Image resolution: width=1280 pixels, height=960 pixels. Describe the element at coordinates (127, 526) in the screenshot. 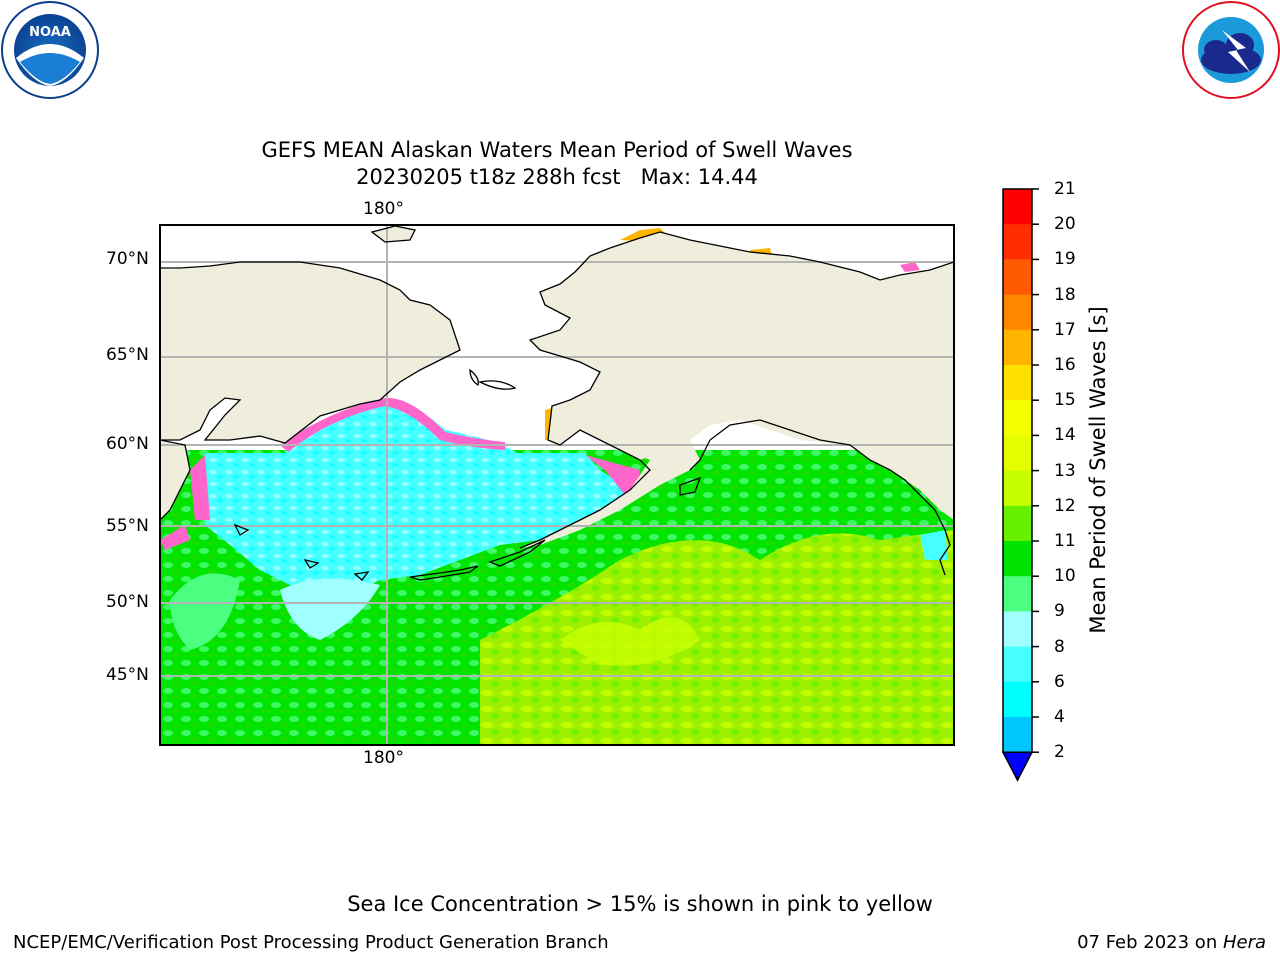

I see `lat-label-55n: 55°N` at that location.